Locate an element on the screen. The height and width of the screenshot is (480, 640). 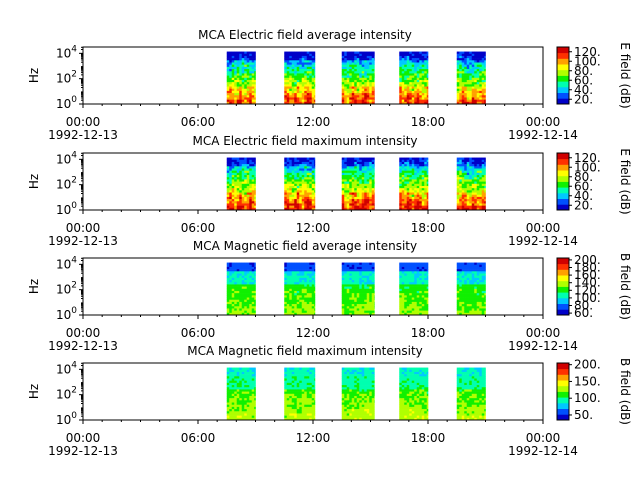
colorbar-tick-label: 20. is located at coordinates (583, 99).